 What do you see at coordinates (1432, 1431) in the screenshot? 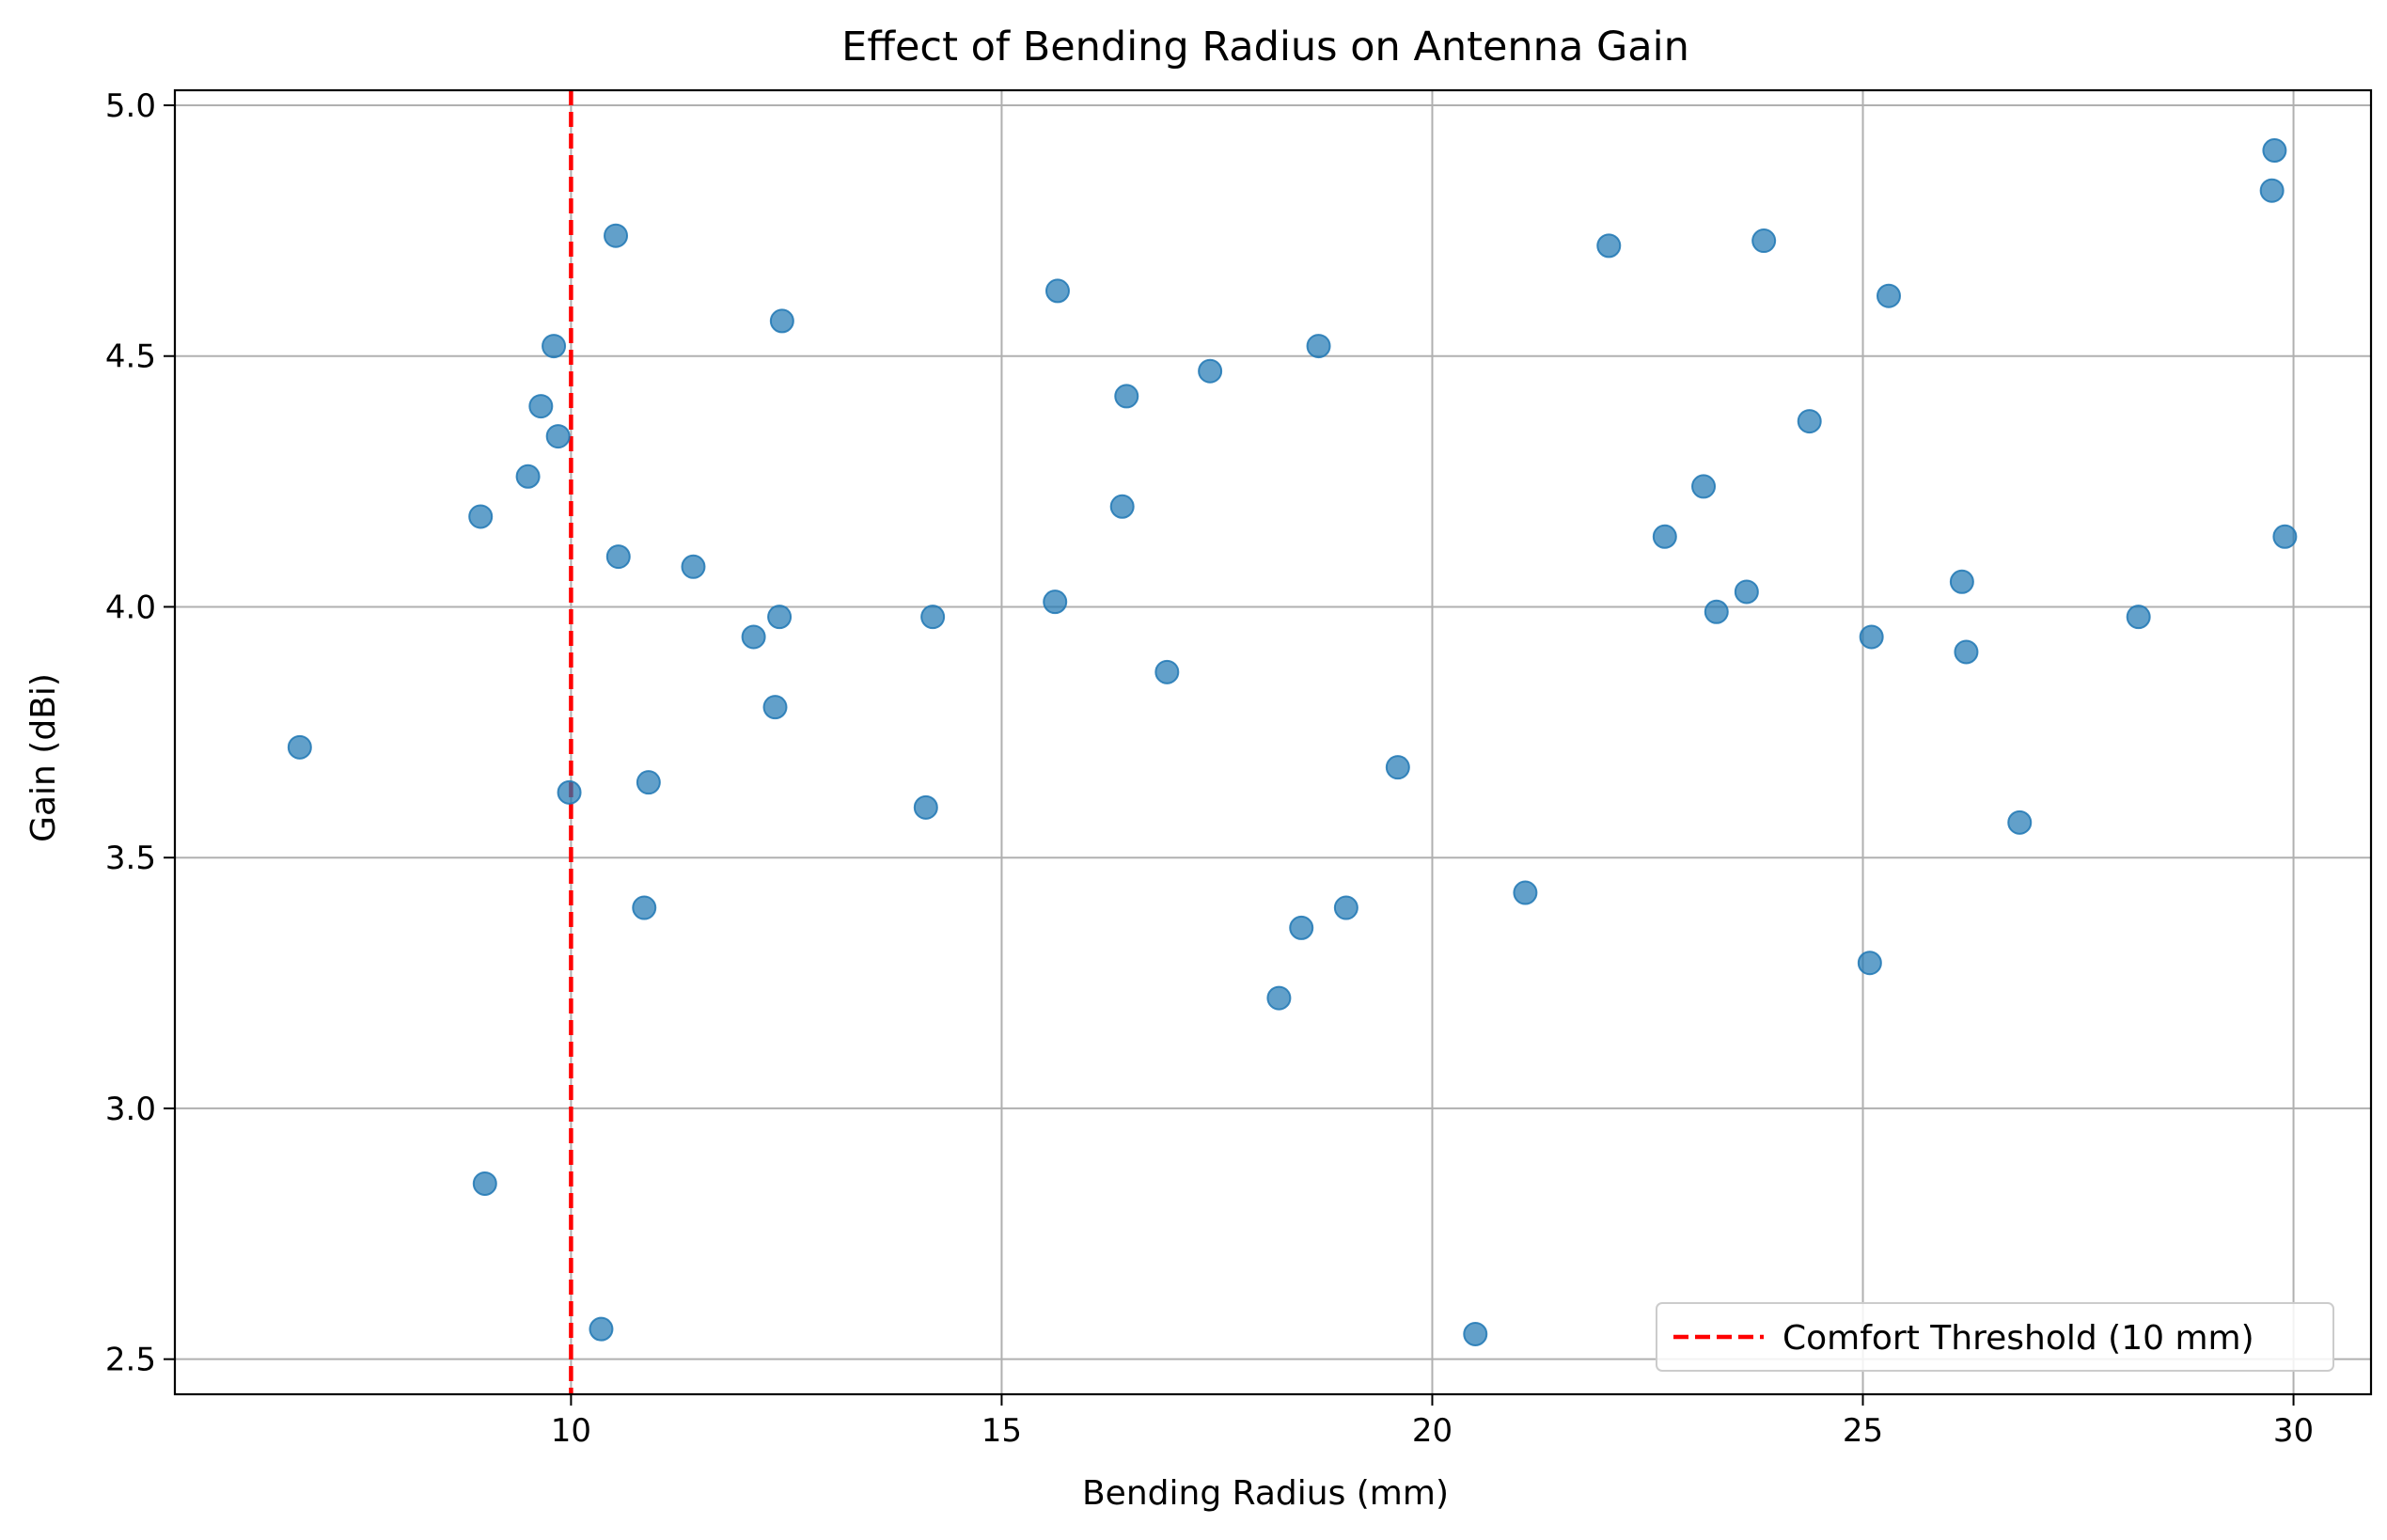
I see `x-tick-label: 20` at bounding box center [1432, 1431].